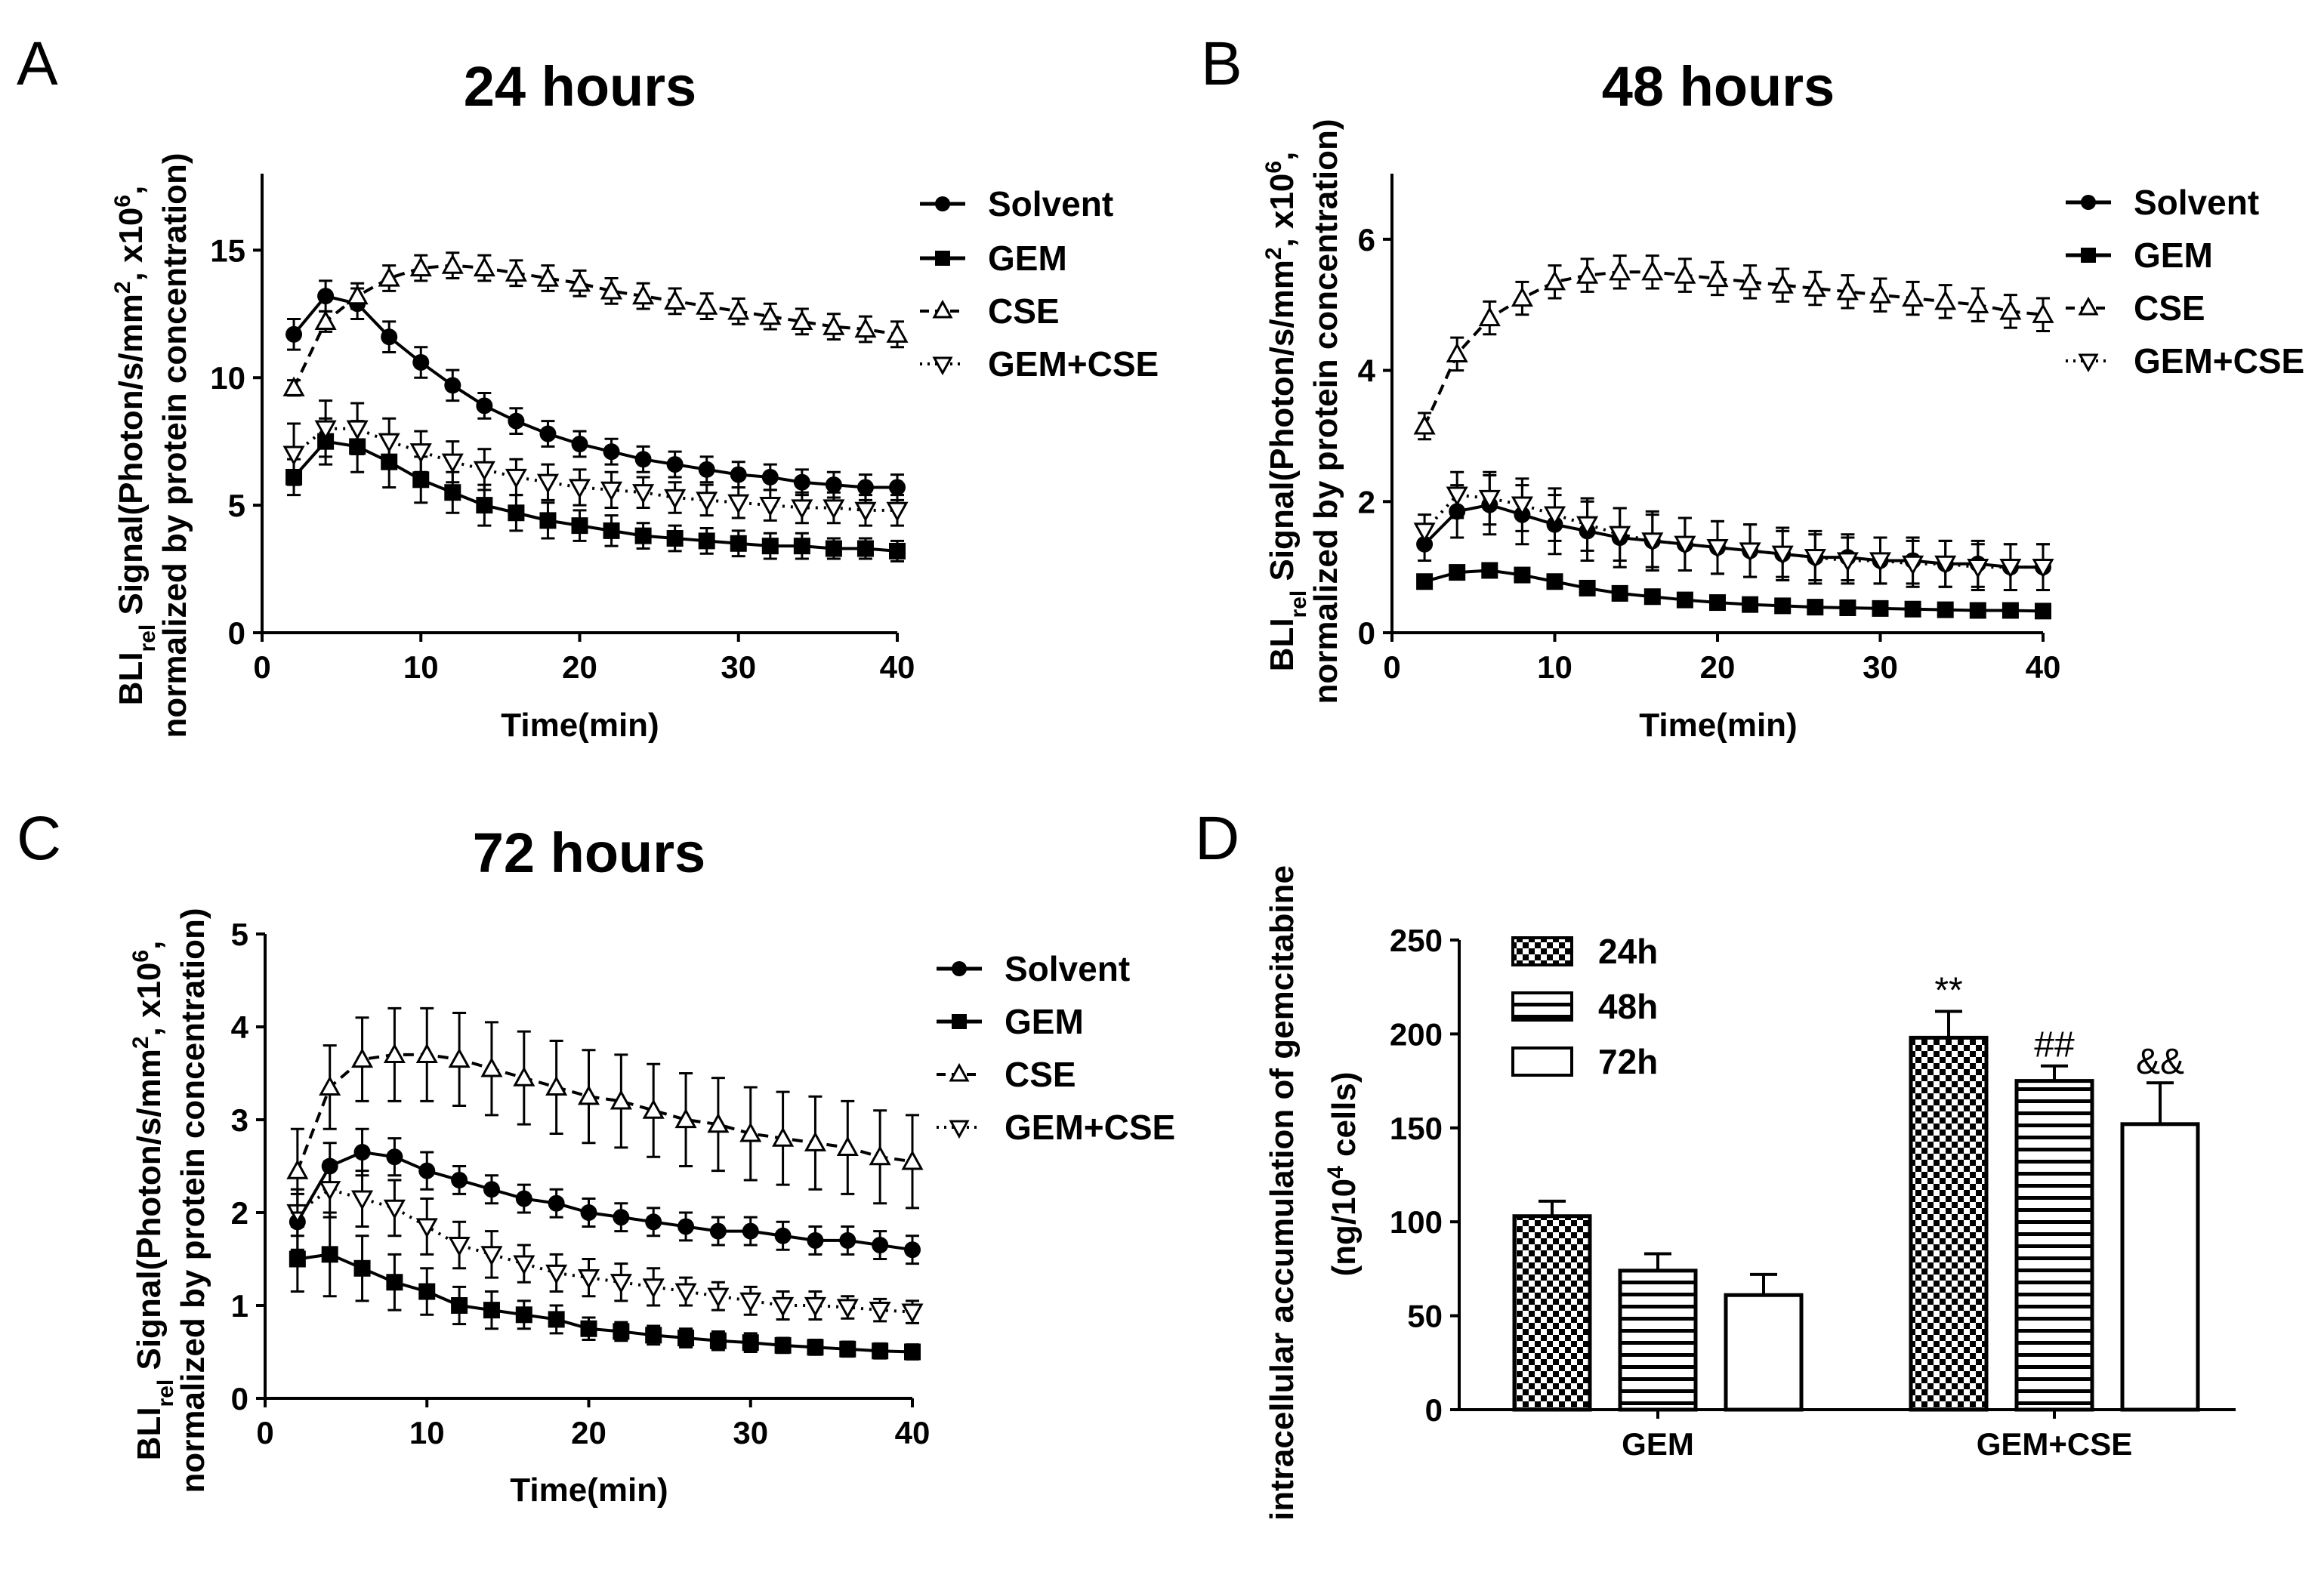  I want to click on y-tick-label: 2, so click(239, 1213).